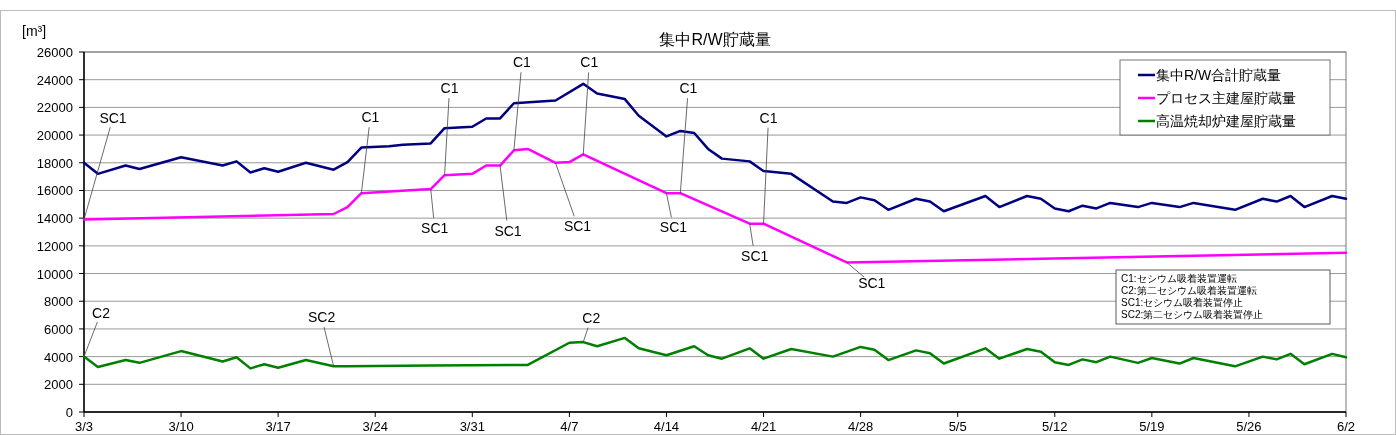 This screenshot has width=1396, height=435. Describe the element at coordinates (569, 426) in the screenshot. I see `x-tick-label: 4/7` at that location.